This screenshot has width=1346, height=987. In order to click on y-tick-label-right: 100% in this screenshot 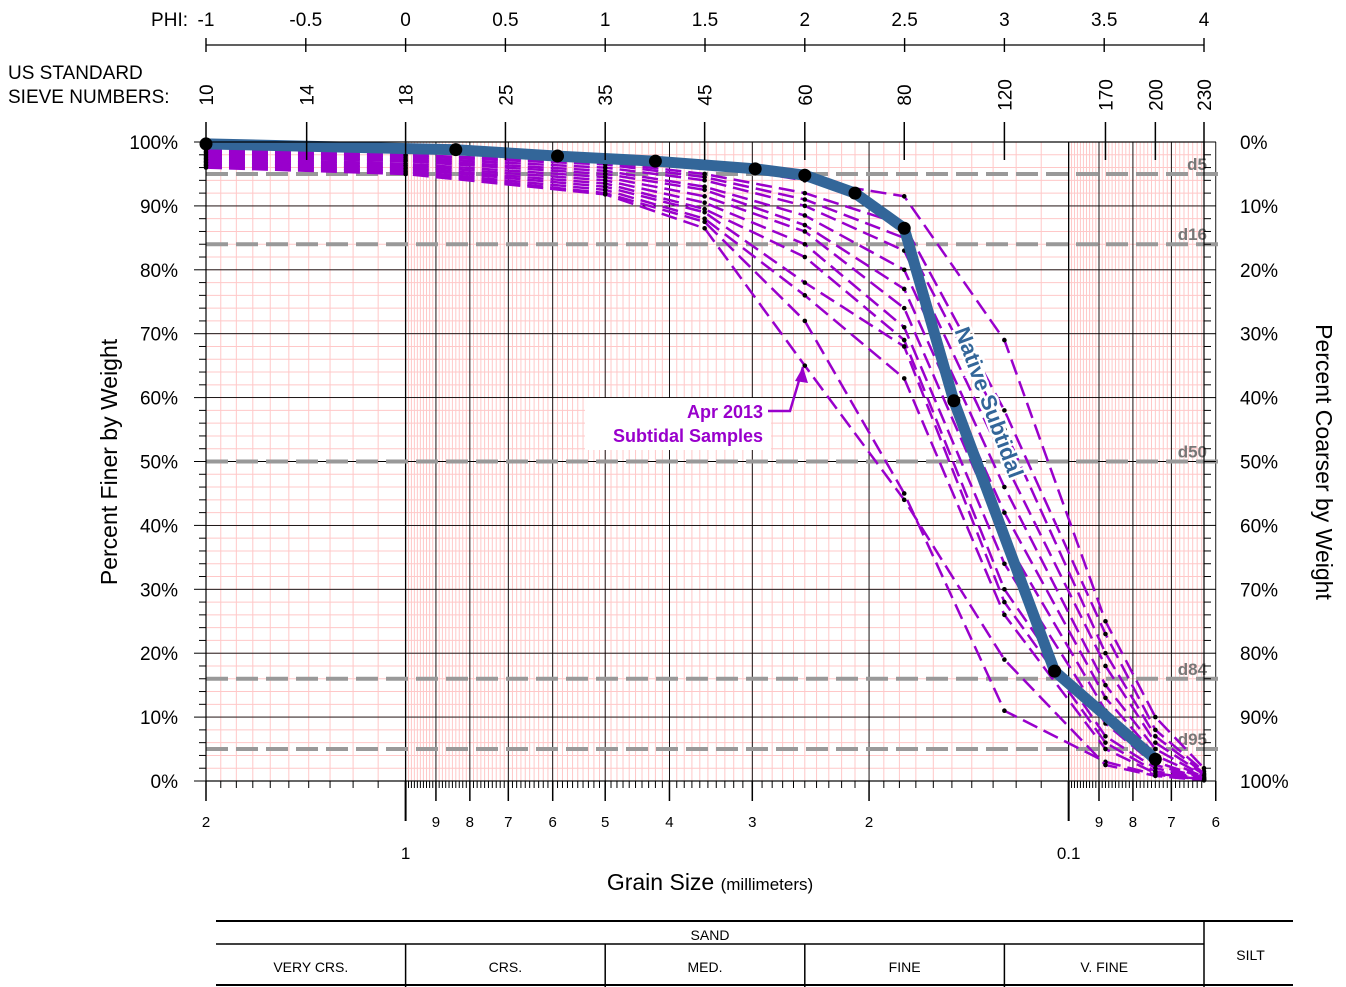, I will do `click(1264, 782)`.